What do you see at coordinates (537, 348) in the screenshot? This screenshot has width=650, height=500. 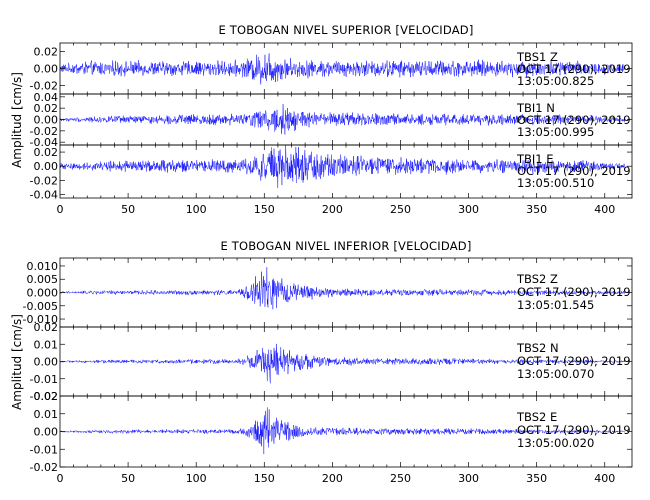 I see `trace-station-label: TBS2 N` at bounding box center [537, 348].